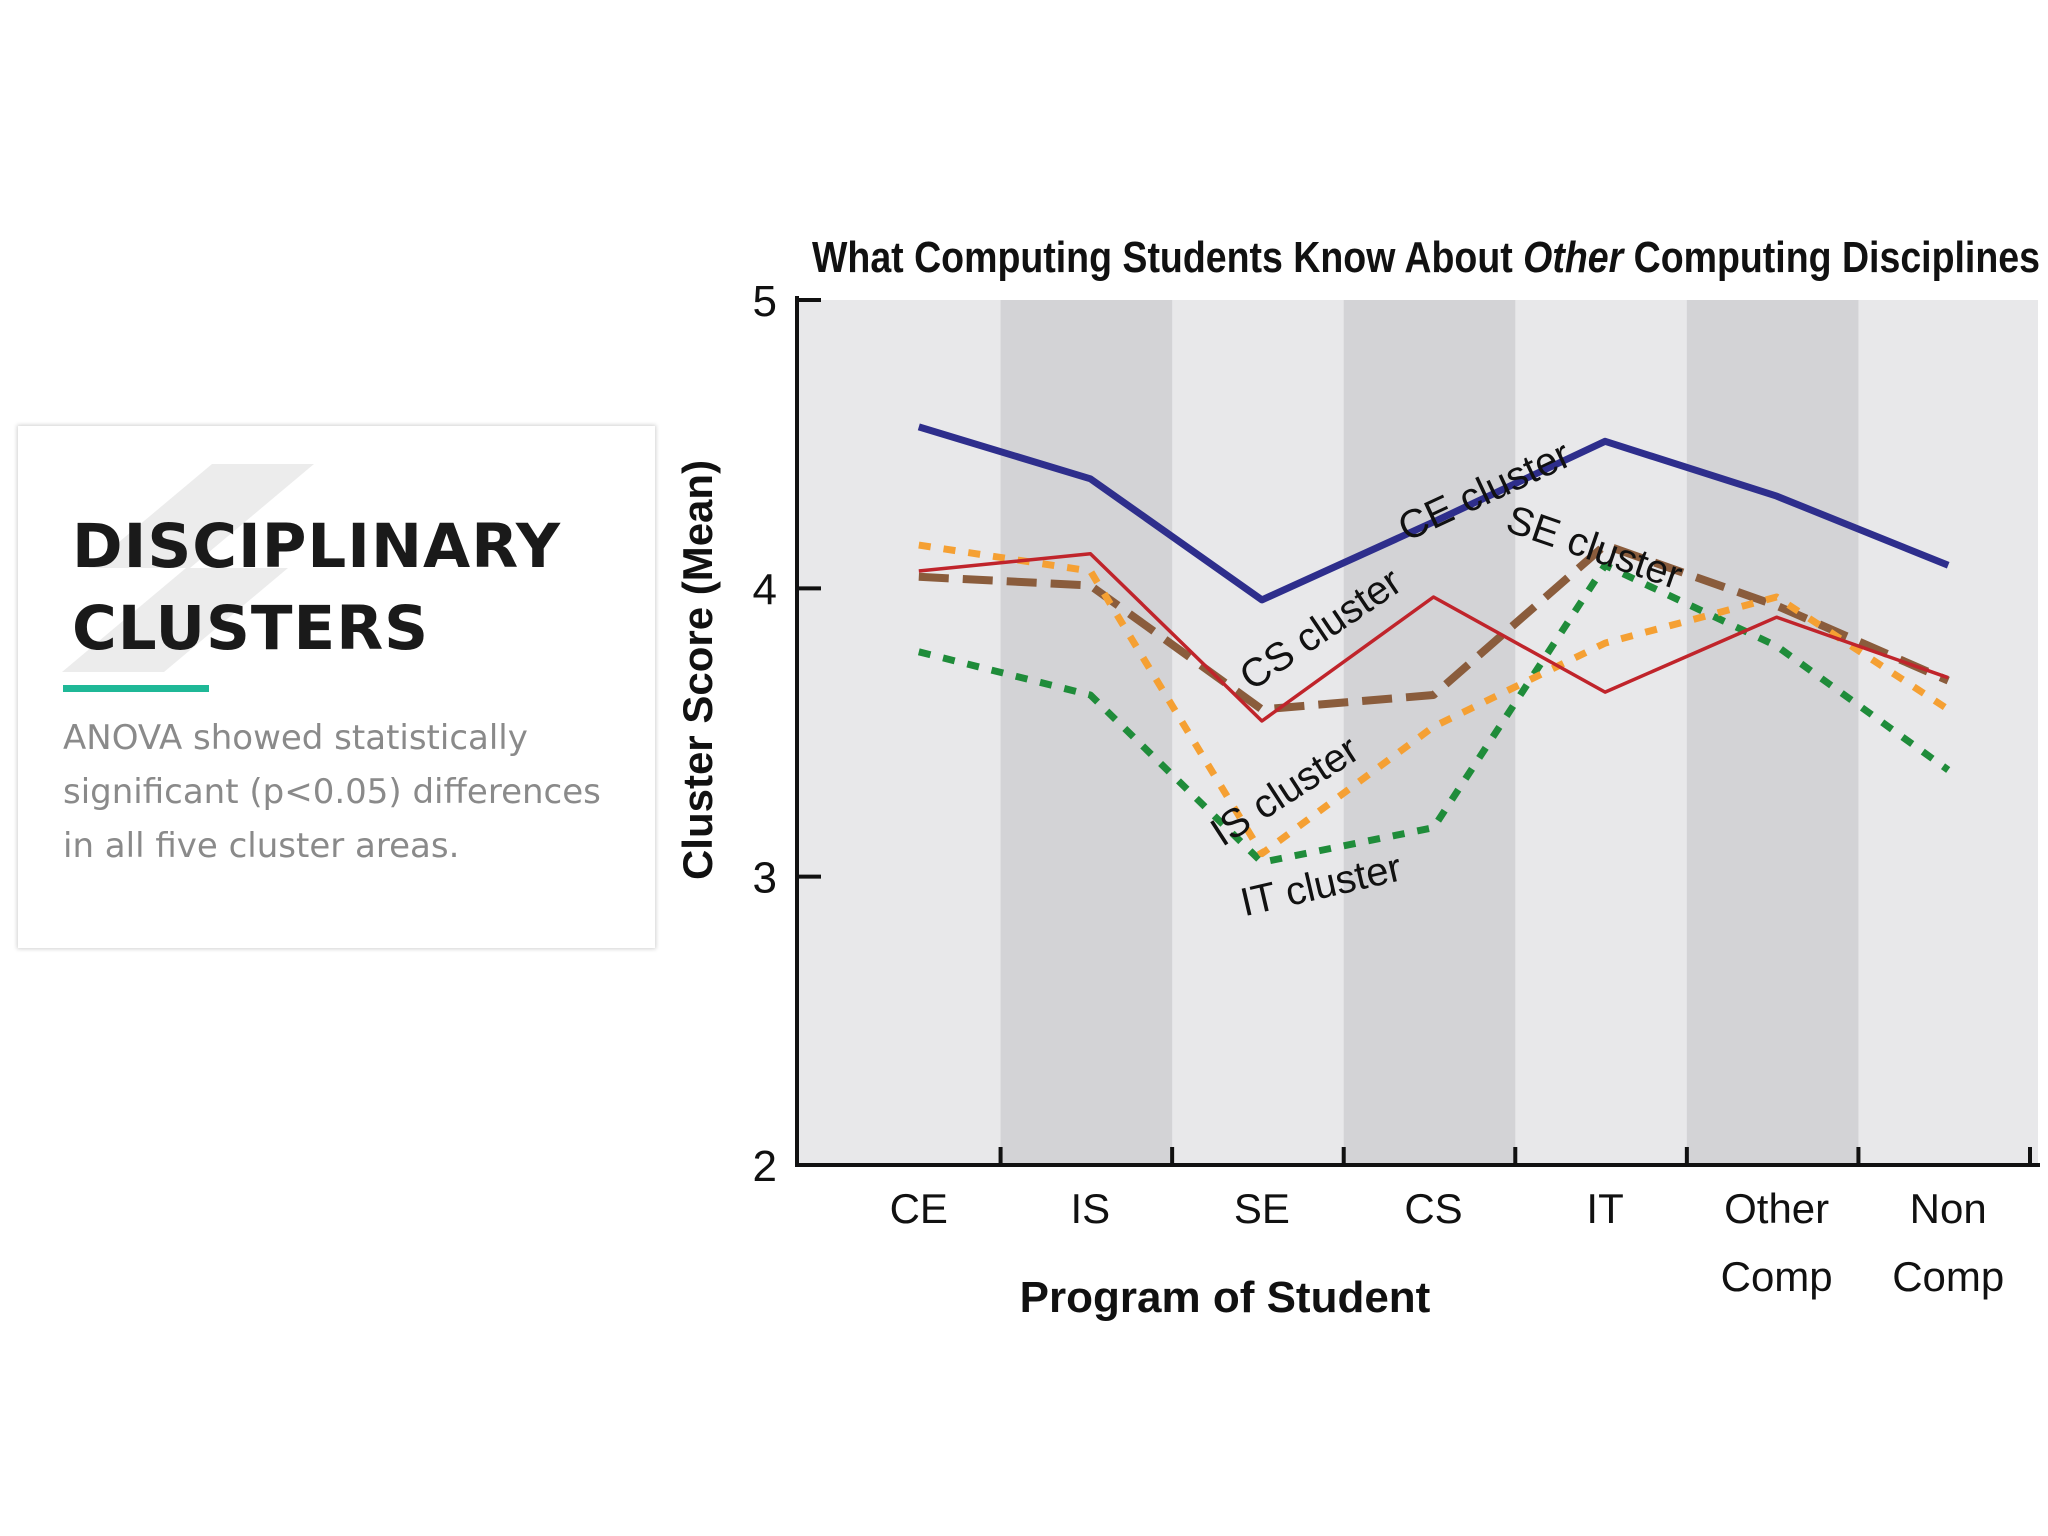  I want to click on chart-title-part-1: Other, so click(1574, 257).